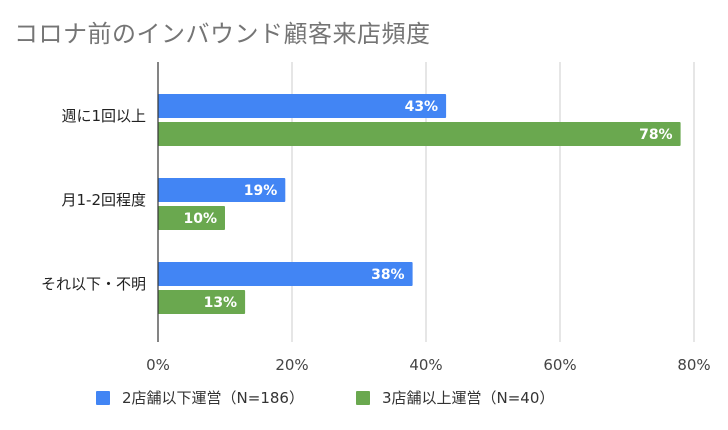 This screenshot has width=728, height=430. What do you see at coordinates (291, 365) in the screenshot?
I see `x-tick-label: 20%` at bounding box center [291, 365].